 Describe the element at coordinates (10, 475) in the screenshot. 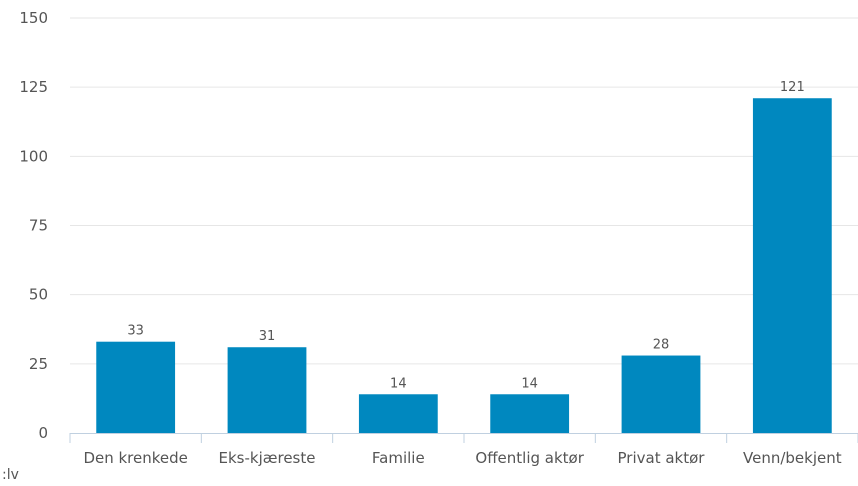

I see `footnote: :lv` at that location.